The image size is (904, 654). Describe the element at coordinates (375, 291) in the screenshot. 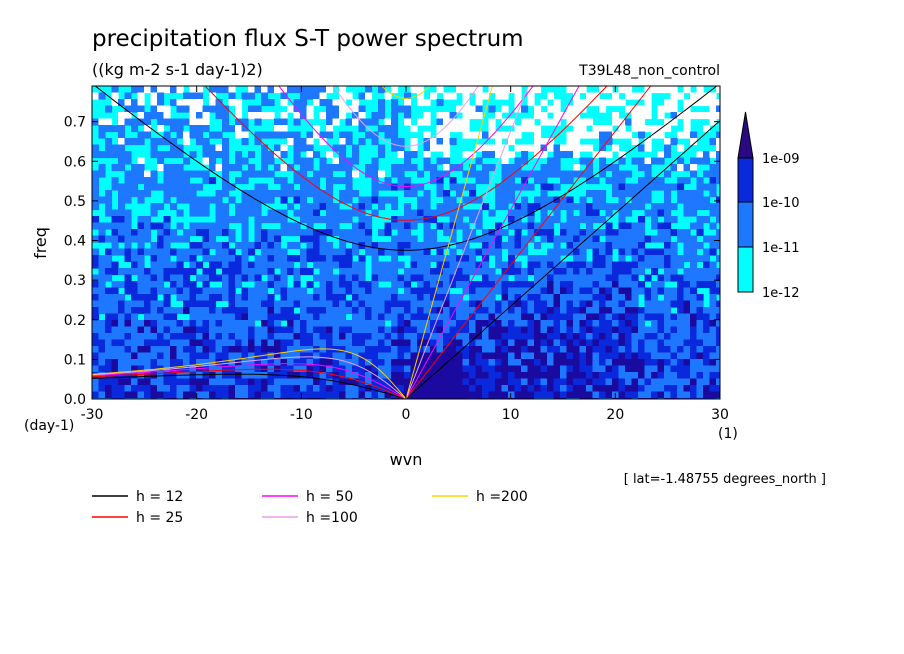

I see `field-cell-2013` at that location.